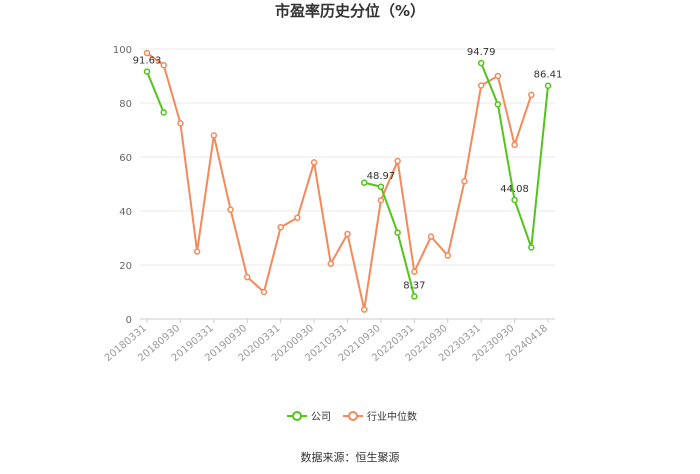 The height and width of the screenshot is (474, 700). Describe the element at coordinates (147, 61) in the screenshot. I see `data-label: 91.63` at that location.